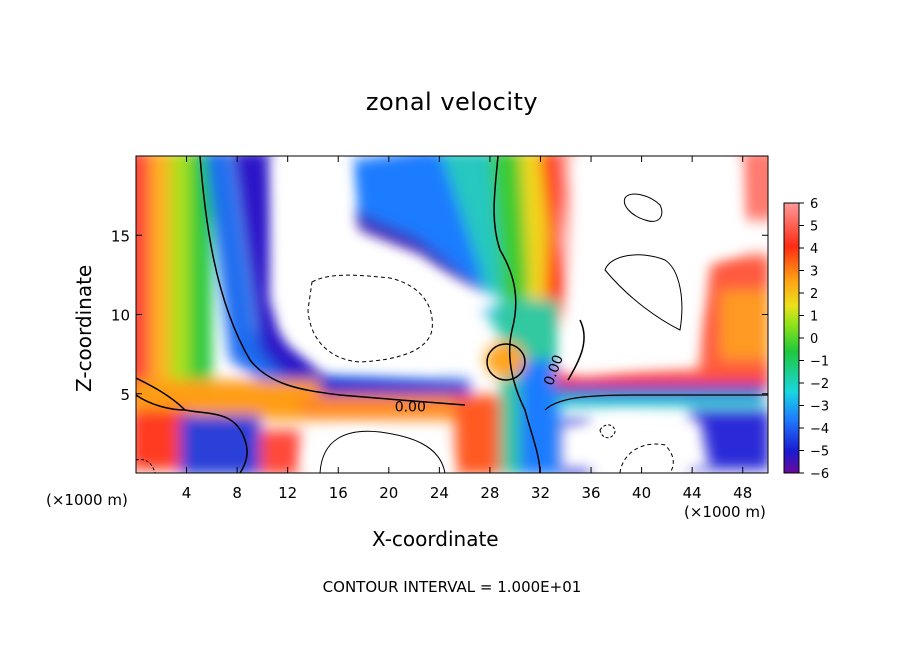 The image size is (904, 654). What do you see at coordinates (187, 493) in the screenshot?
I see `x-tick-label: 4` at bounding box center [187, 493].